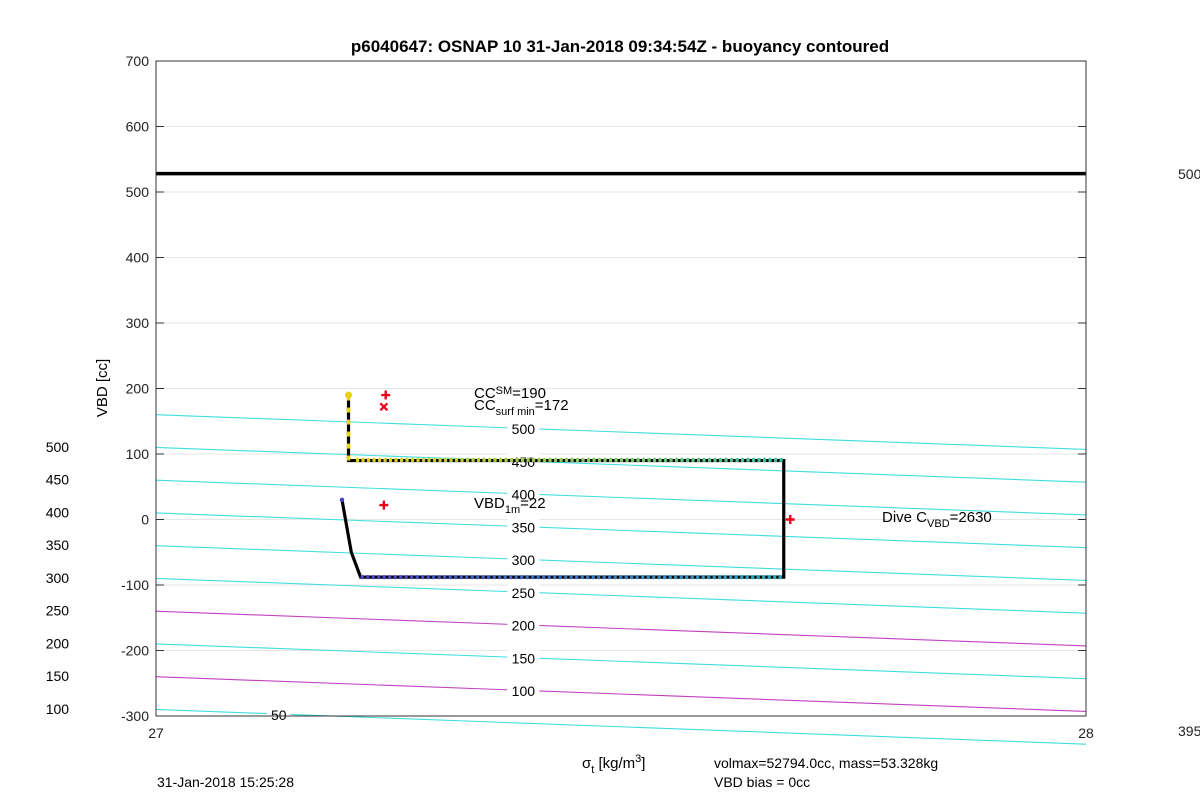 The width and height of the screenshot is (1200, 804). What do you see at coordinates (145, 520) in the screenshot?
I see `y-tick-label: 0` at bounding box center [145, 520].